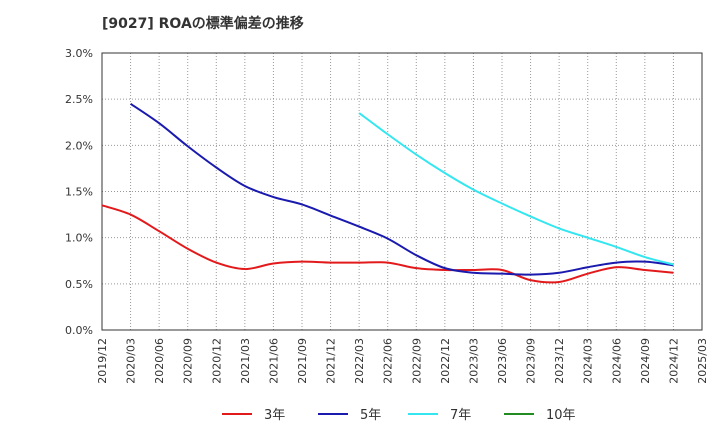 The width and height of the screenshot is (720, 440). Describe the element at coordinates (79, 145) in the screenshot. I see `y-tick-label: 2.0%` at that location.